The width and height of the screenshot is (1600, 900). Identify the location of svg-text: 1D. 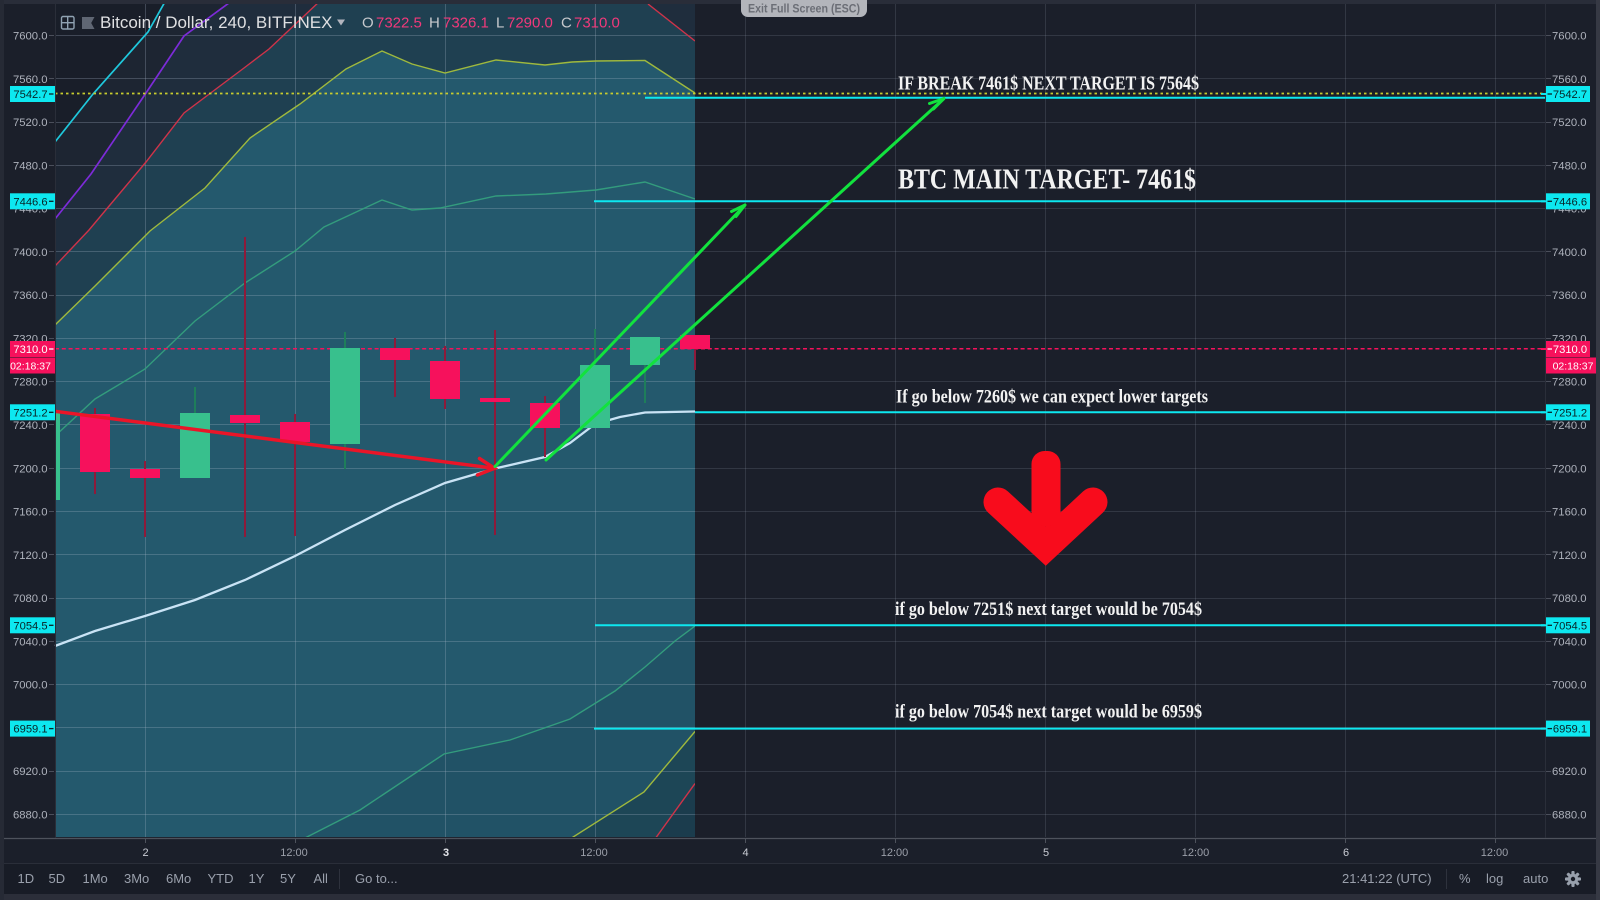
(26, 878).